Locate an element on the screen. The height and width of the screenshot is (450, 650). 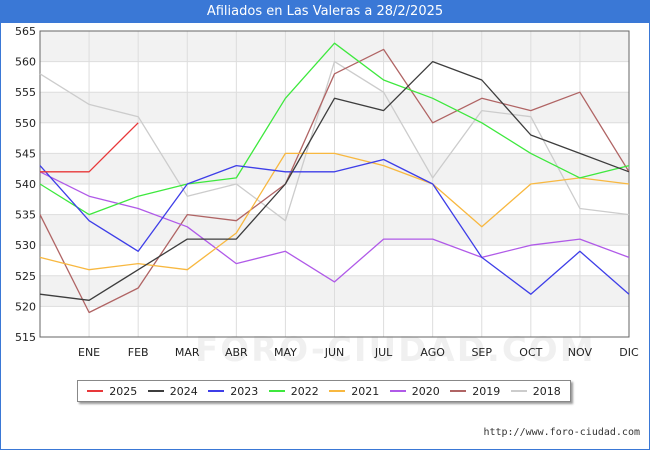
legend: 2025 2024 2023 2022 2021 2020 2019 2018 is located at coordinates (324, 391).